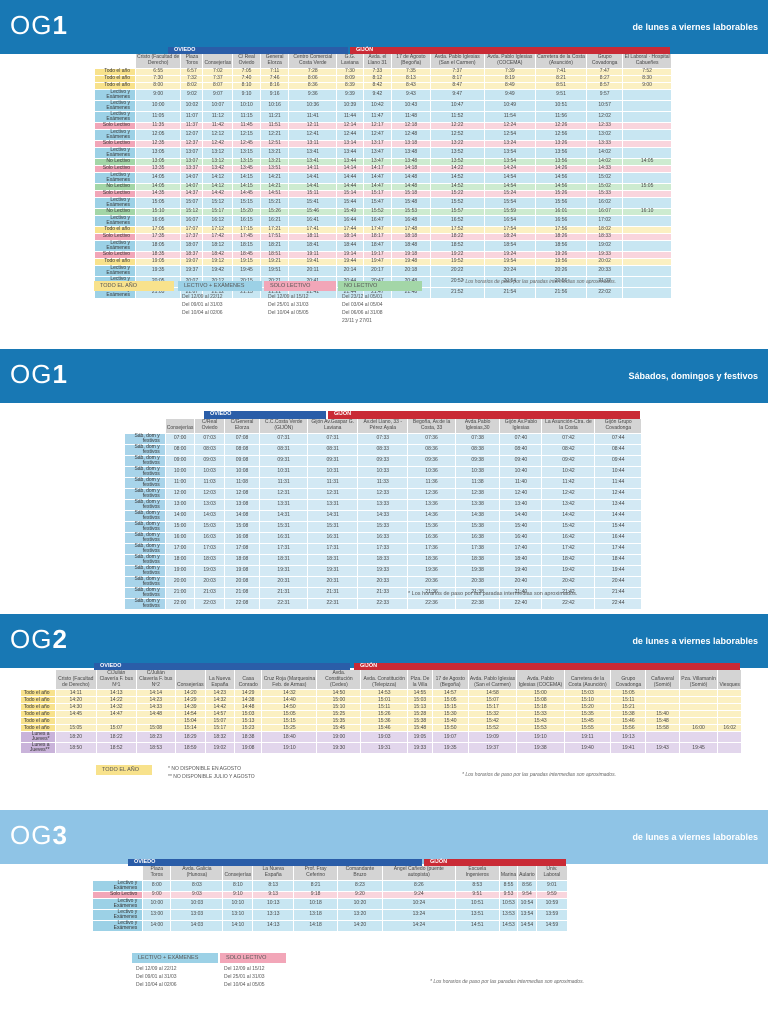 The width and height of the screenshot is (768, 1024). What do you see at coordinates (289, 748) in the screenshot?
I see `departure-time: 19:10` at bounding box center [289, 748].